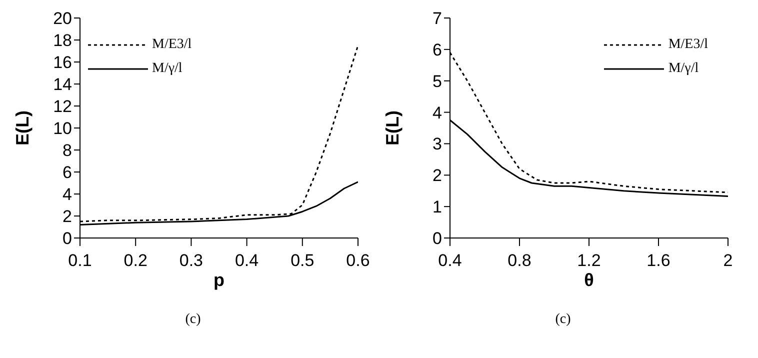  Describe the element at coordinates (219, 280) in the screenshot. I see `x-axis-title: p` at that location.